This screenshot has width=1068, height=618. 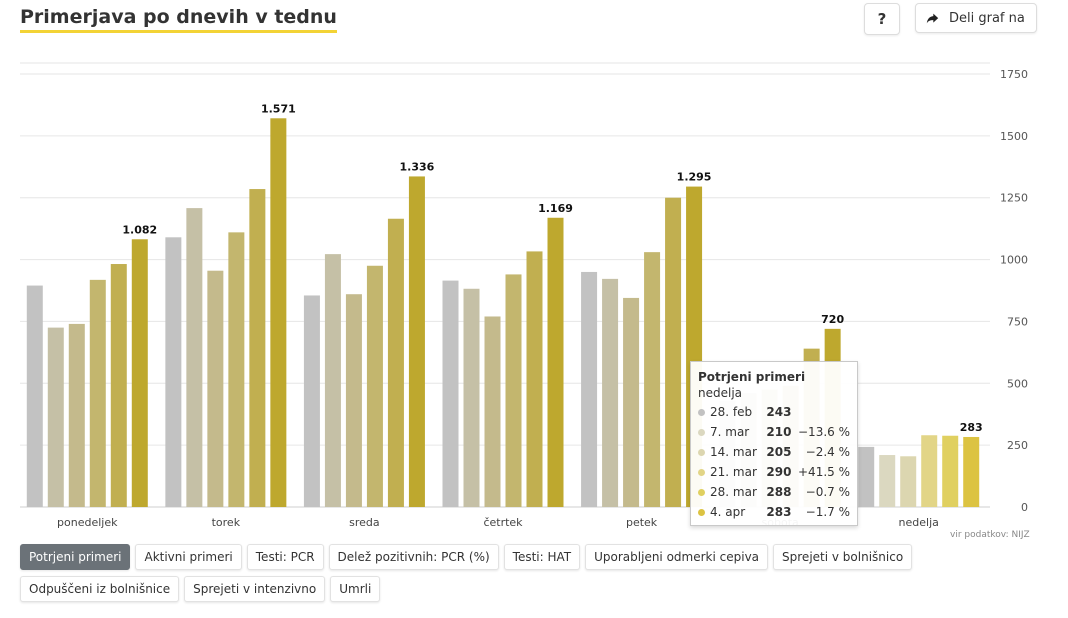 I want to click on tooltip-change: −1.7 %, so click(x=827, y=512).